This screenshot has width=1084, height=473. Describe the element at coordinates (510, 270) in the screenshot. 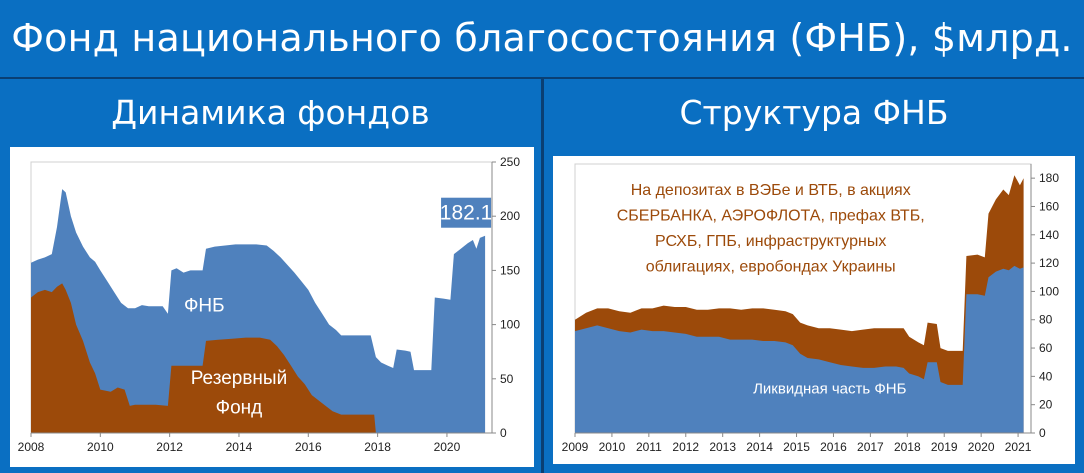

I see `y-tick-label: 150` at that location.